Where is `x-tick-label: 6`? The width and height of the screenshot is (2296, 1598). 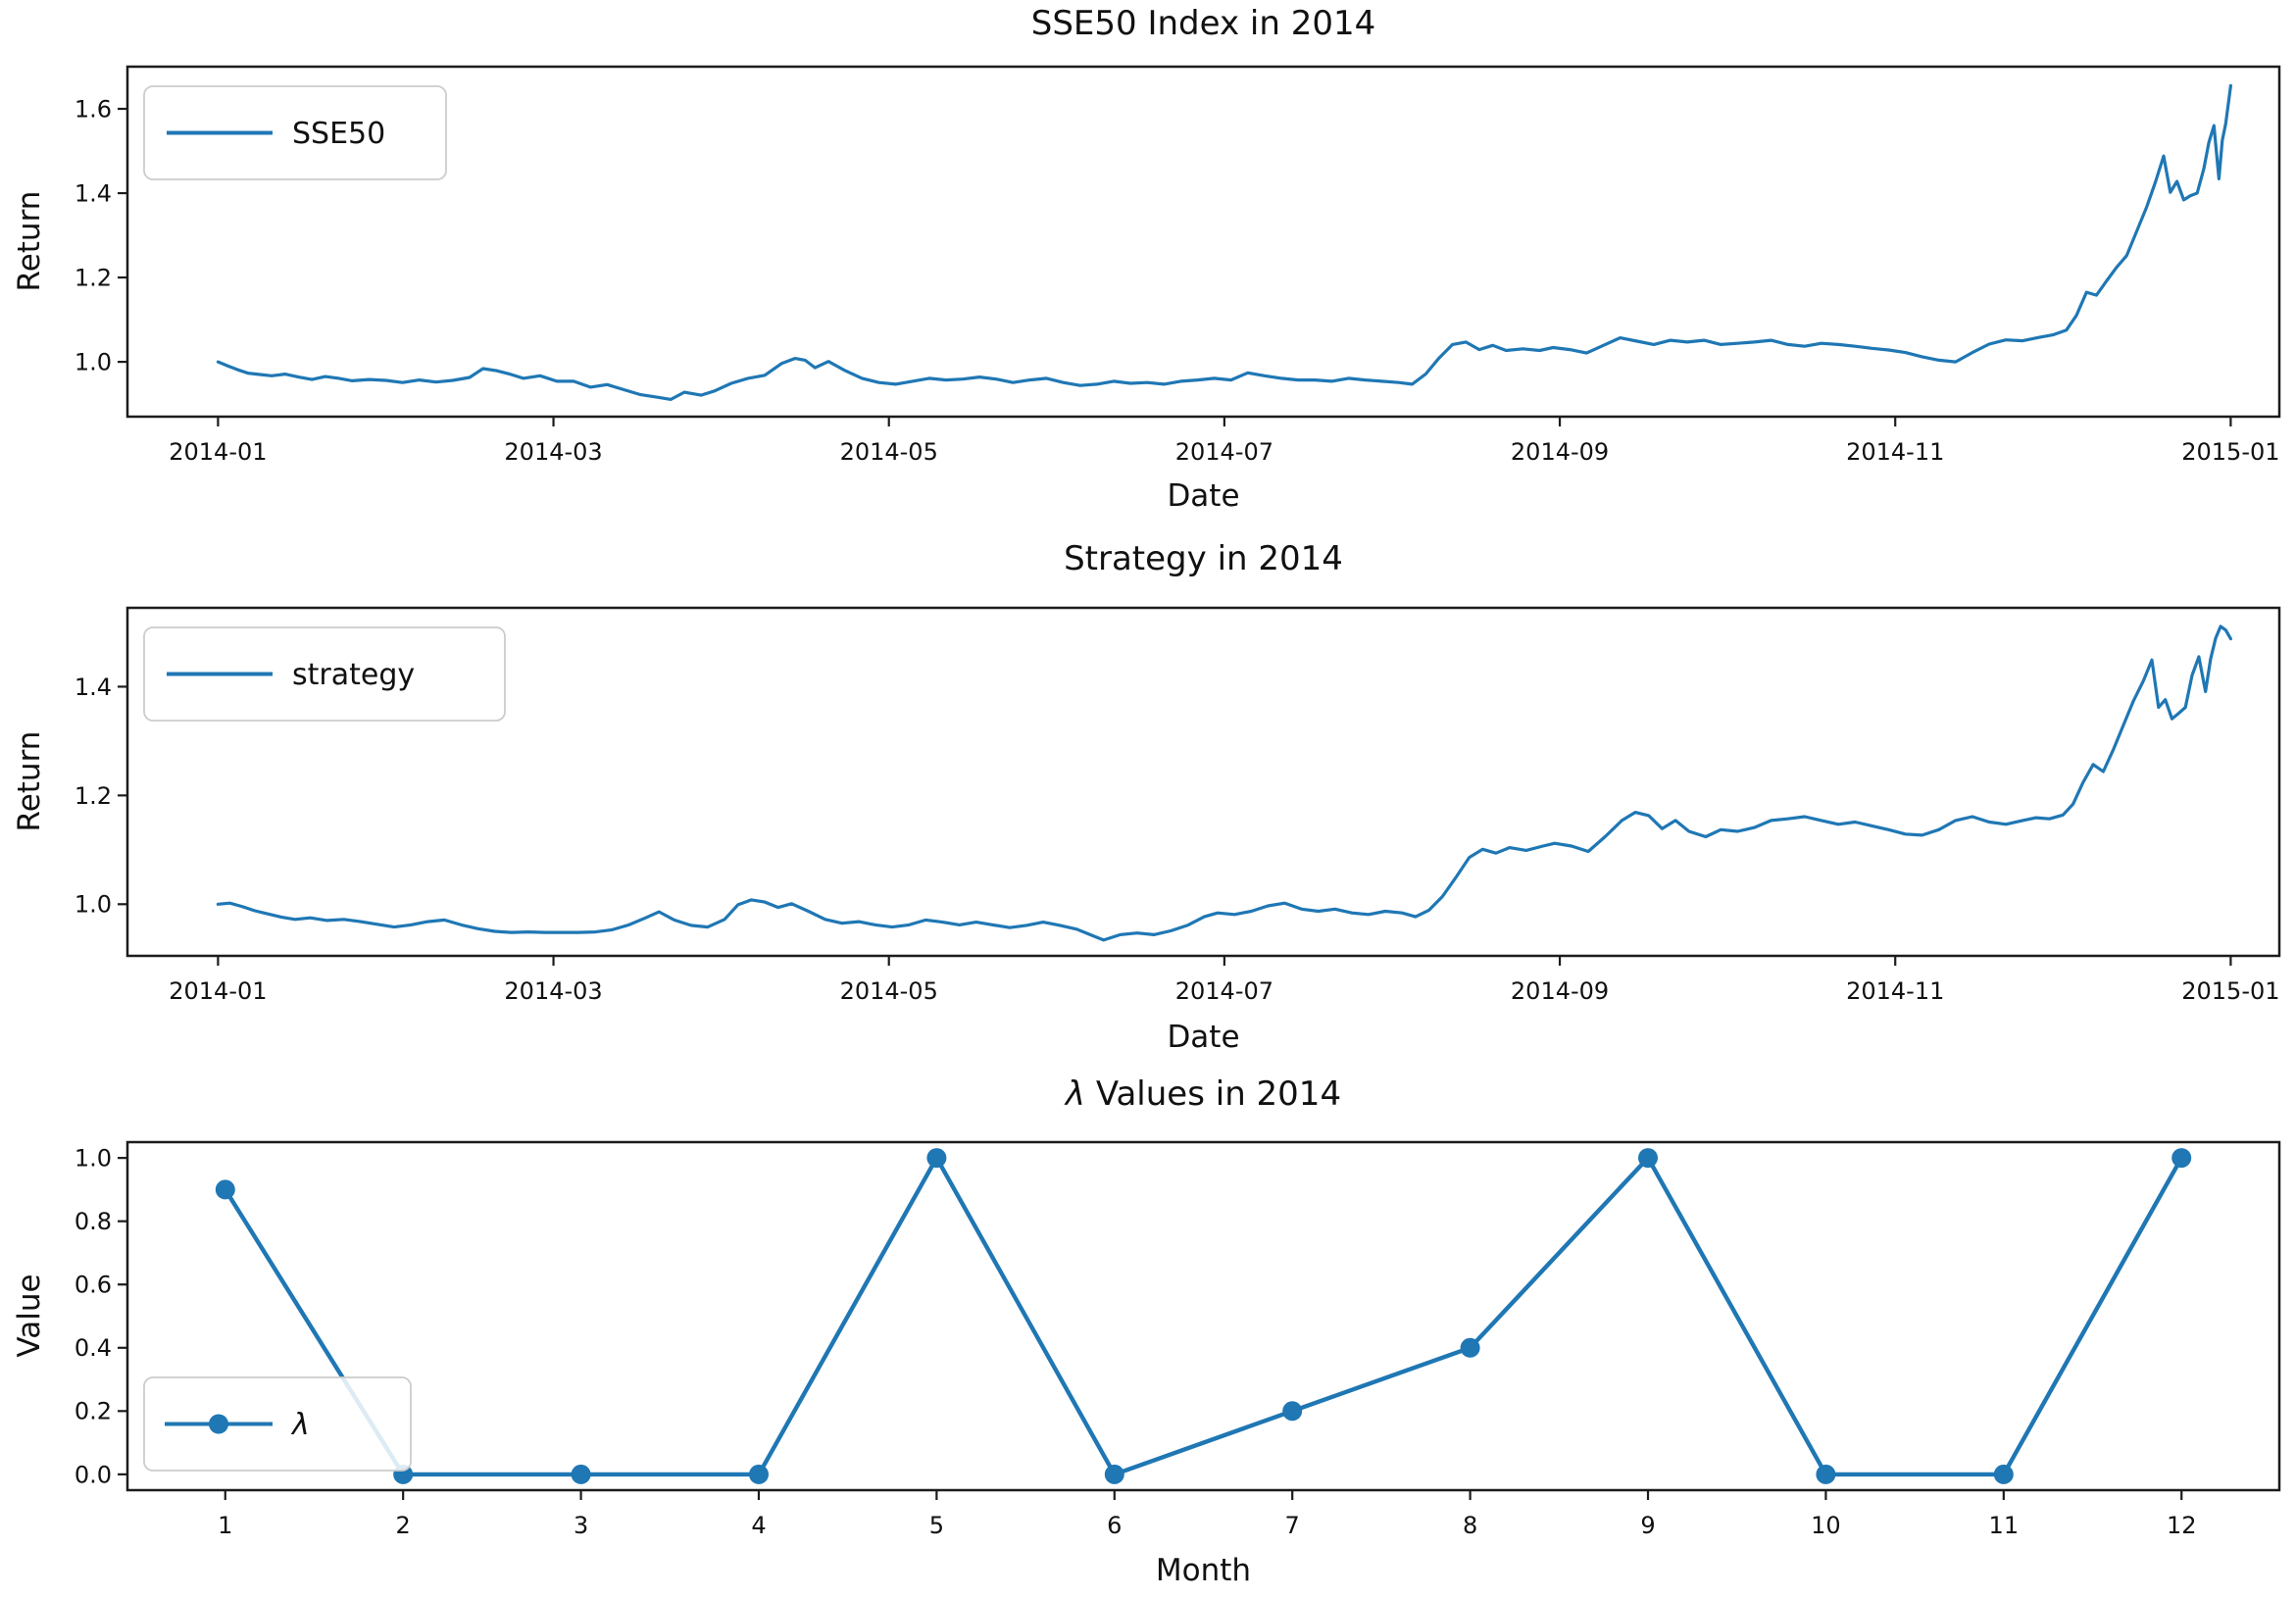 x-tick-label: 6 is located at coordinates (1114, 1525).